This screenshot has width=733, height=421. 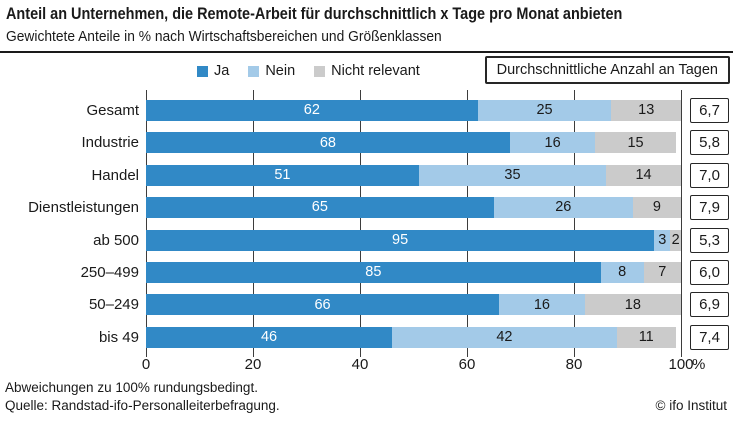 I want to click on bar-row: 68 16 15, so click(x=413, y=143).